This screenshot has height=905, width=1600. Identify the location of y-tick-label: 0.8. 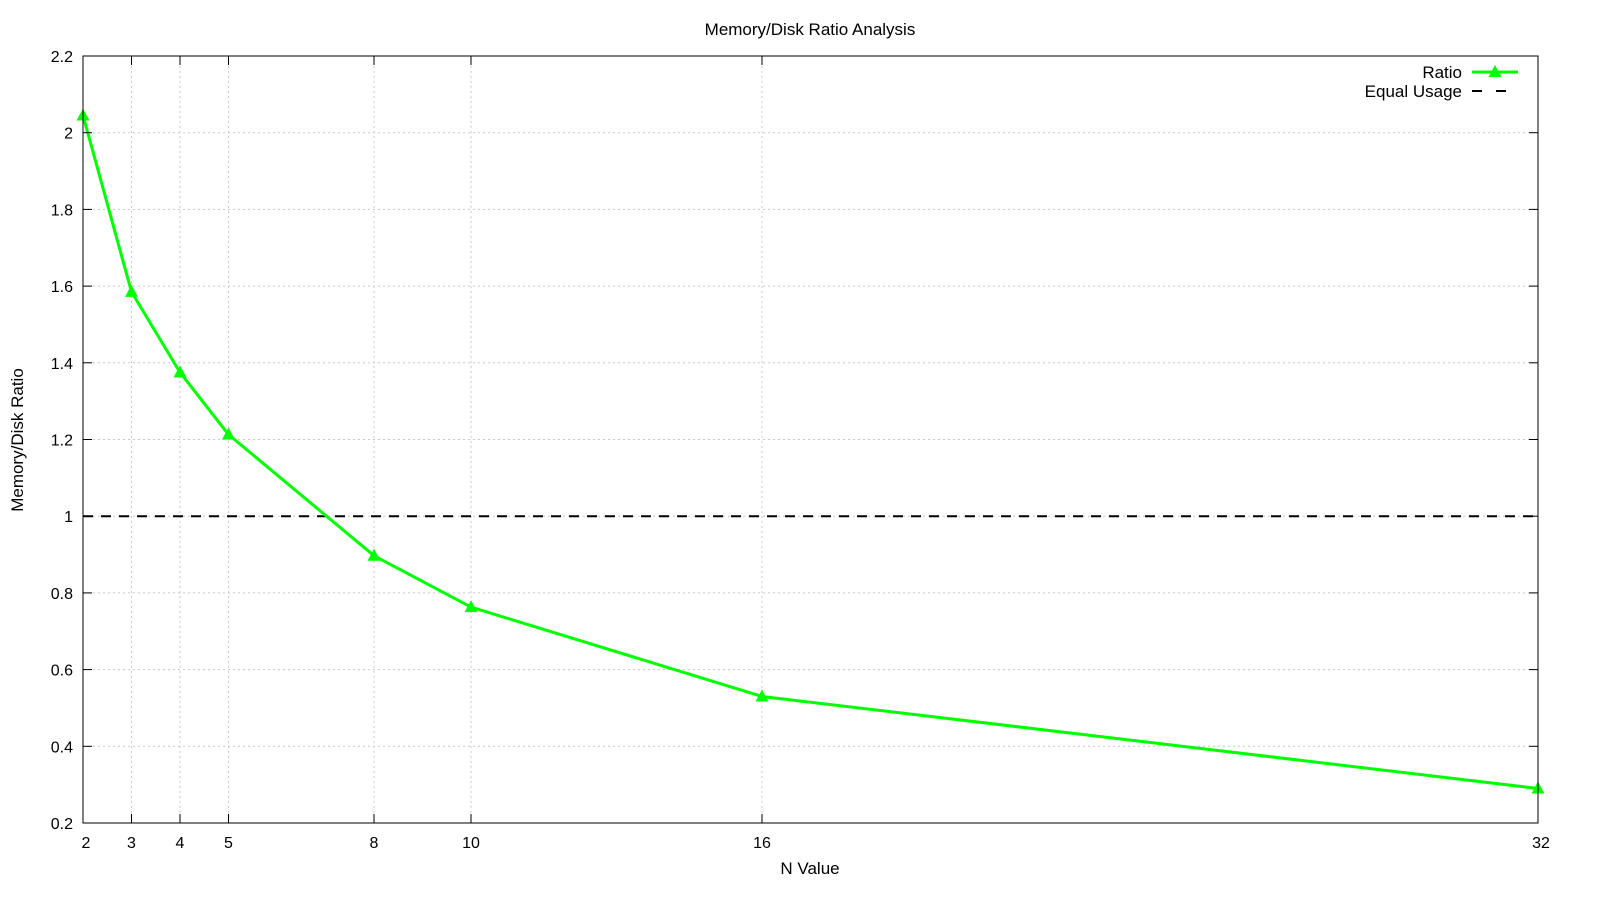
(62, 594).